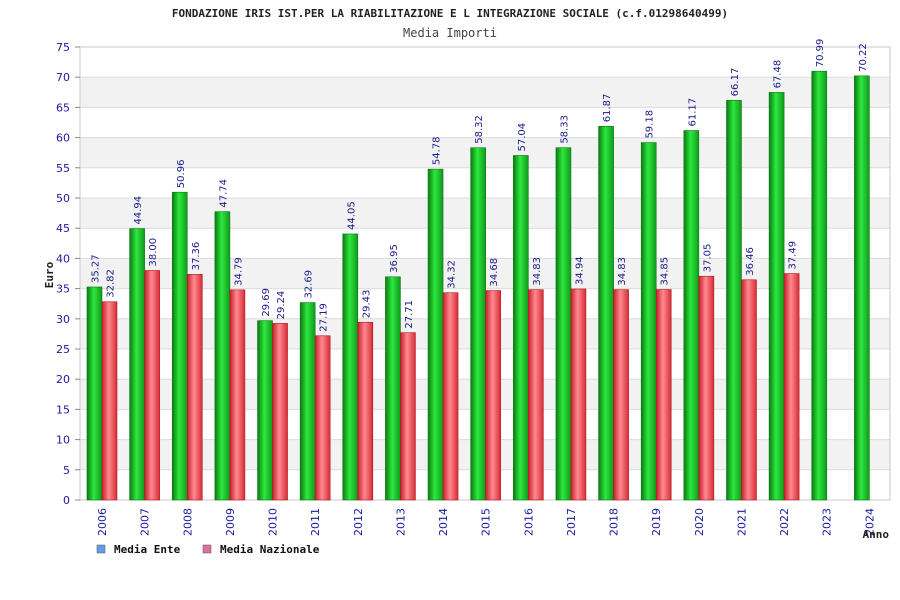 This screenshot has height=600, width=900. I want to click on data-label: 67.48, so click(778, 74).